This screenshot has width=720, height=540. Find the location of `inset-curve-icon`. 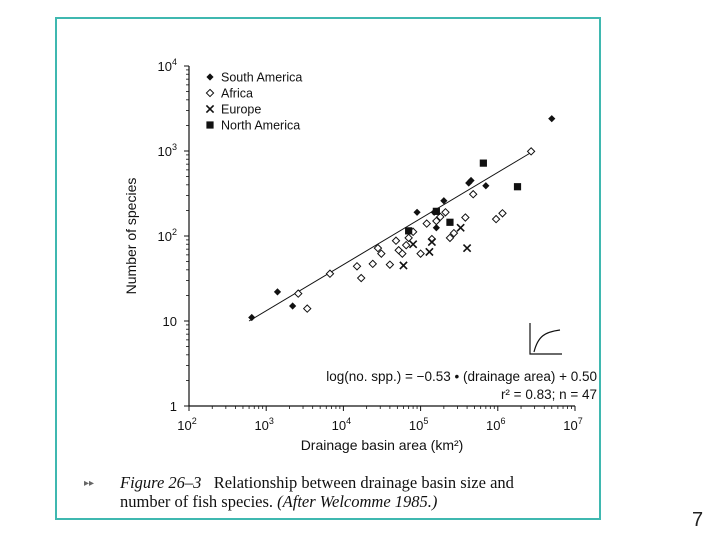

inset-curve-icon is located at coordinates (545, 339).